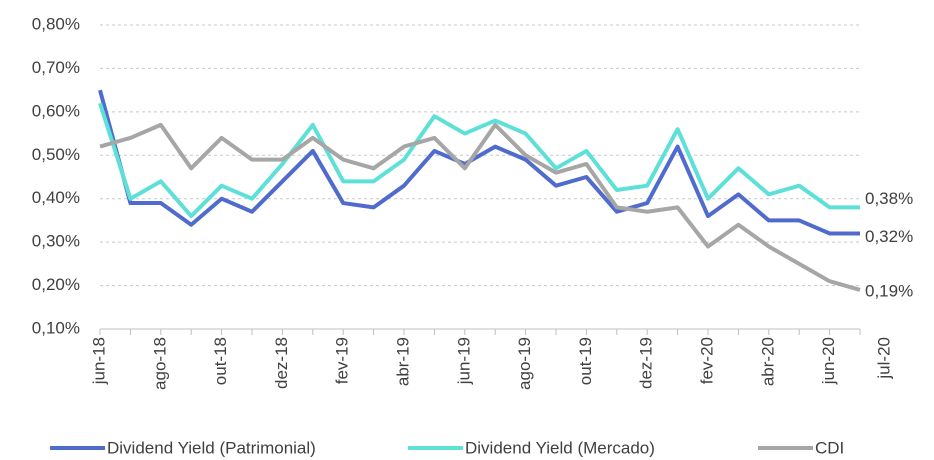 Image resolution: width=934 pixels, height=460 pixels. I want to click on legend-label: Dividend Yield (Mercado), so click(560, 447).